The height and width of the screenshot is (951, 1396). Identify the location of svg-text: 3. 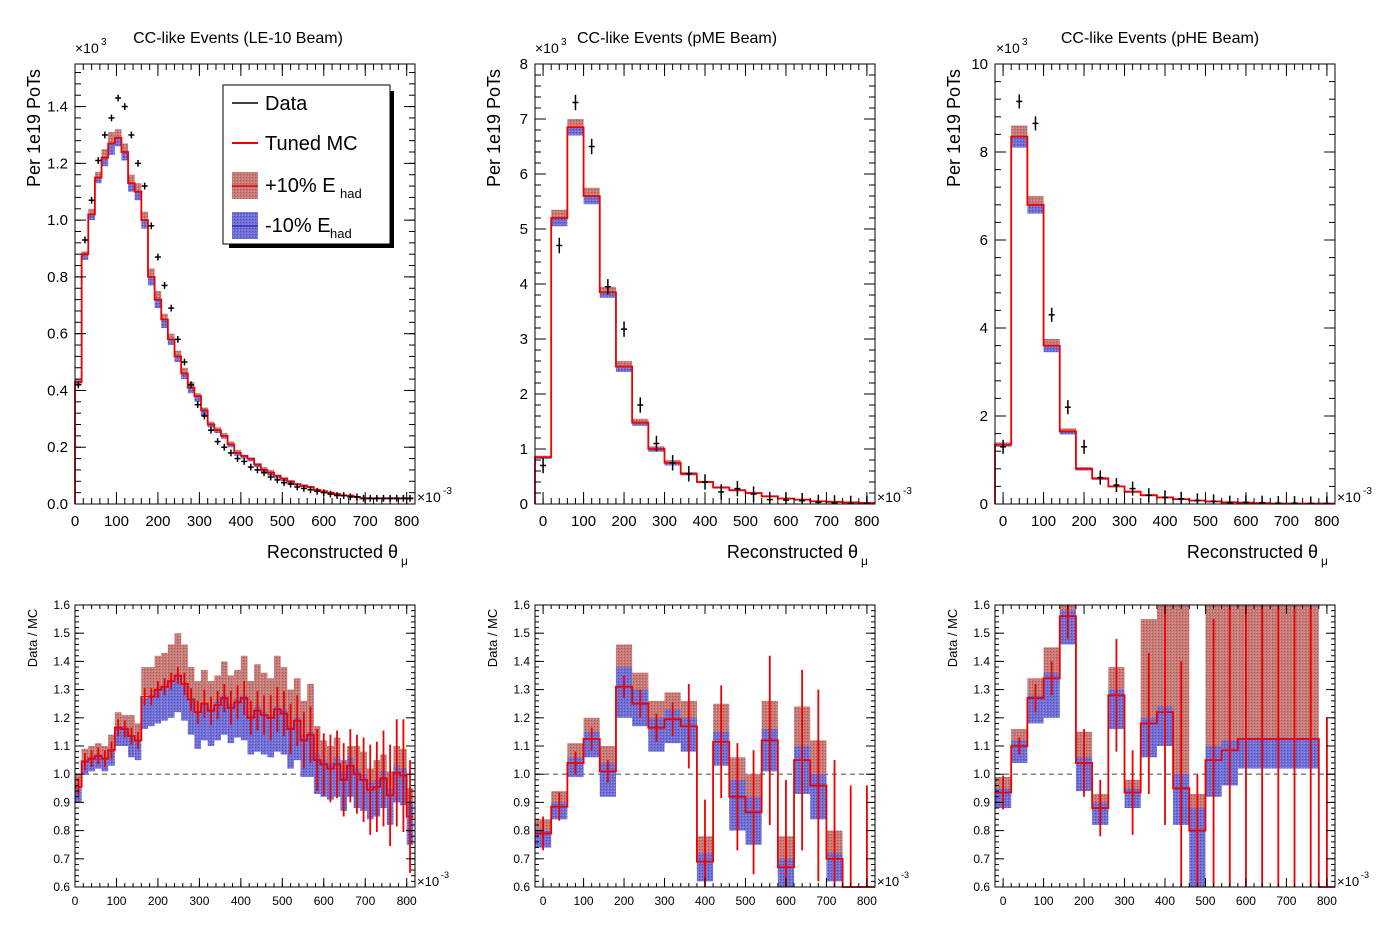
(564, 42).